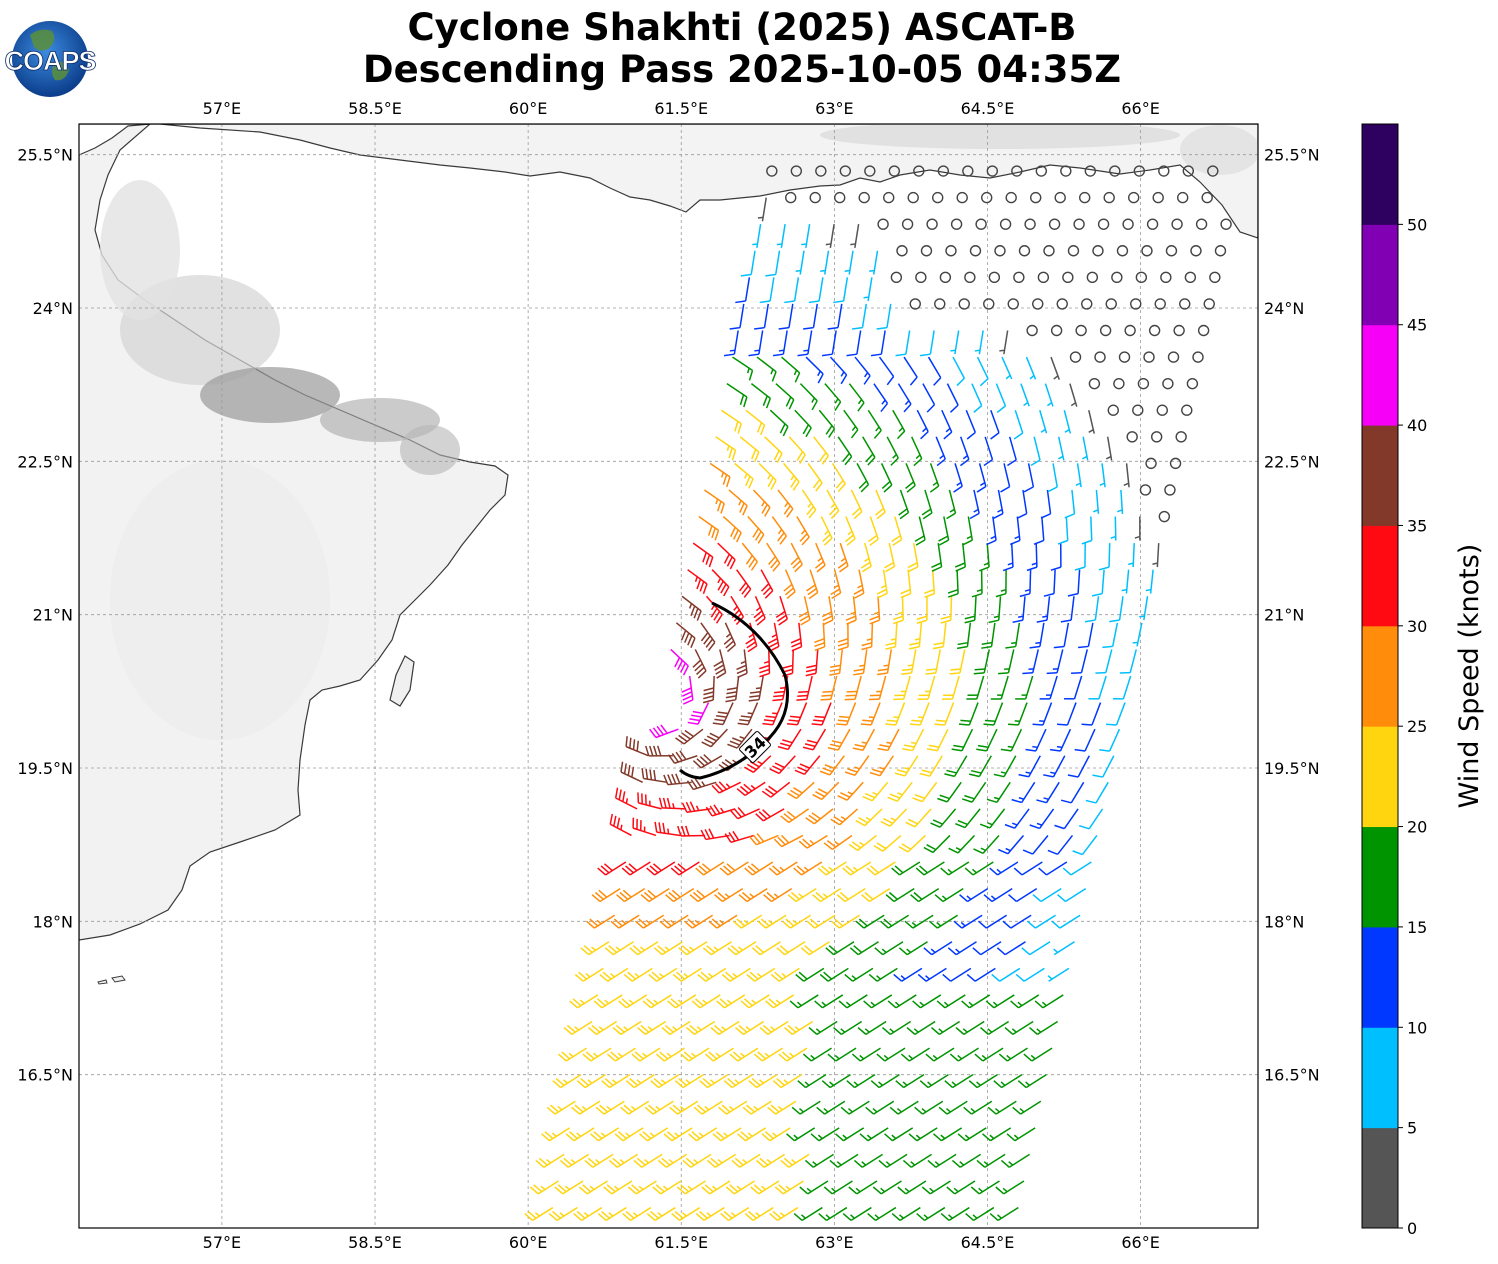 Image resolution: width=1498 pixels, height=1264 pixels. I want to click on colorbar-tick-label: 45, so click(1417, 325).